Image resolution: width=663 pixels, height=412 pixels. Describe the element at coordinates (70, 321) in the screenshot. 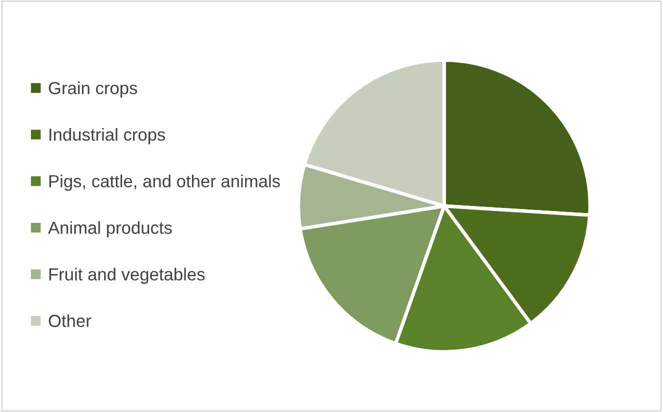

I see `legend-label: Other` at that location.